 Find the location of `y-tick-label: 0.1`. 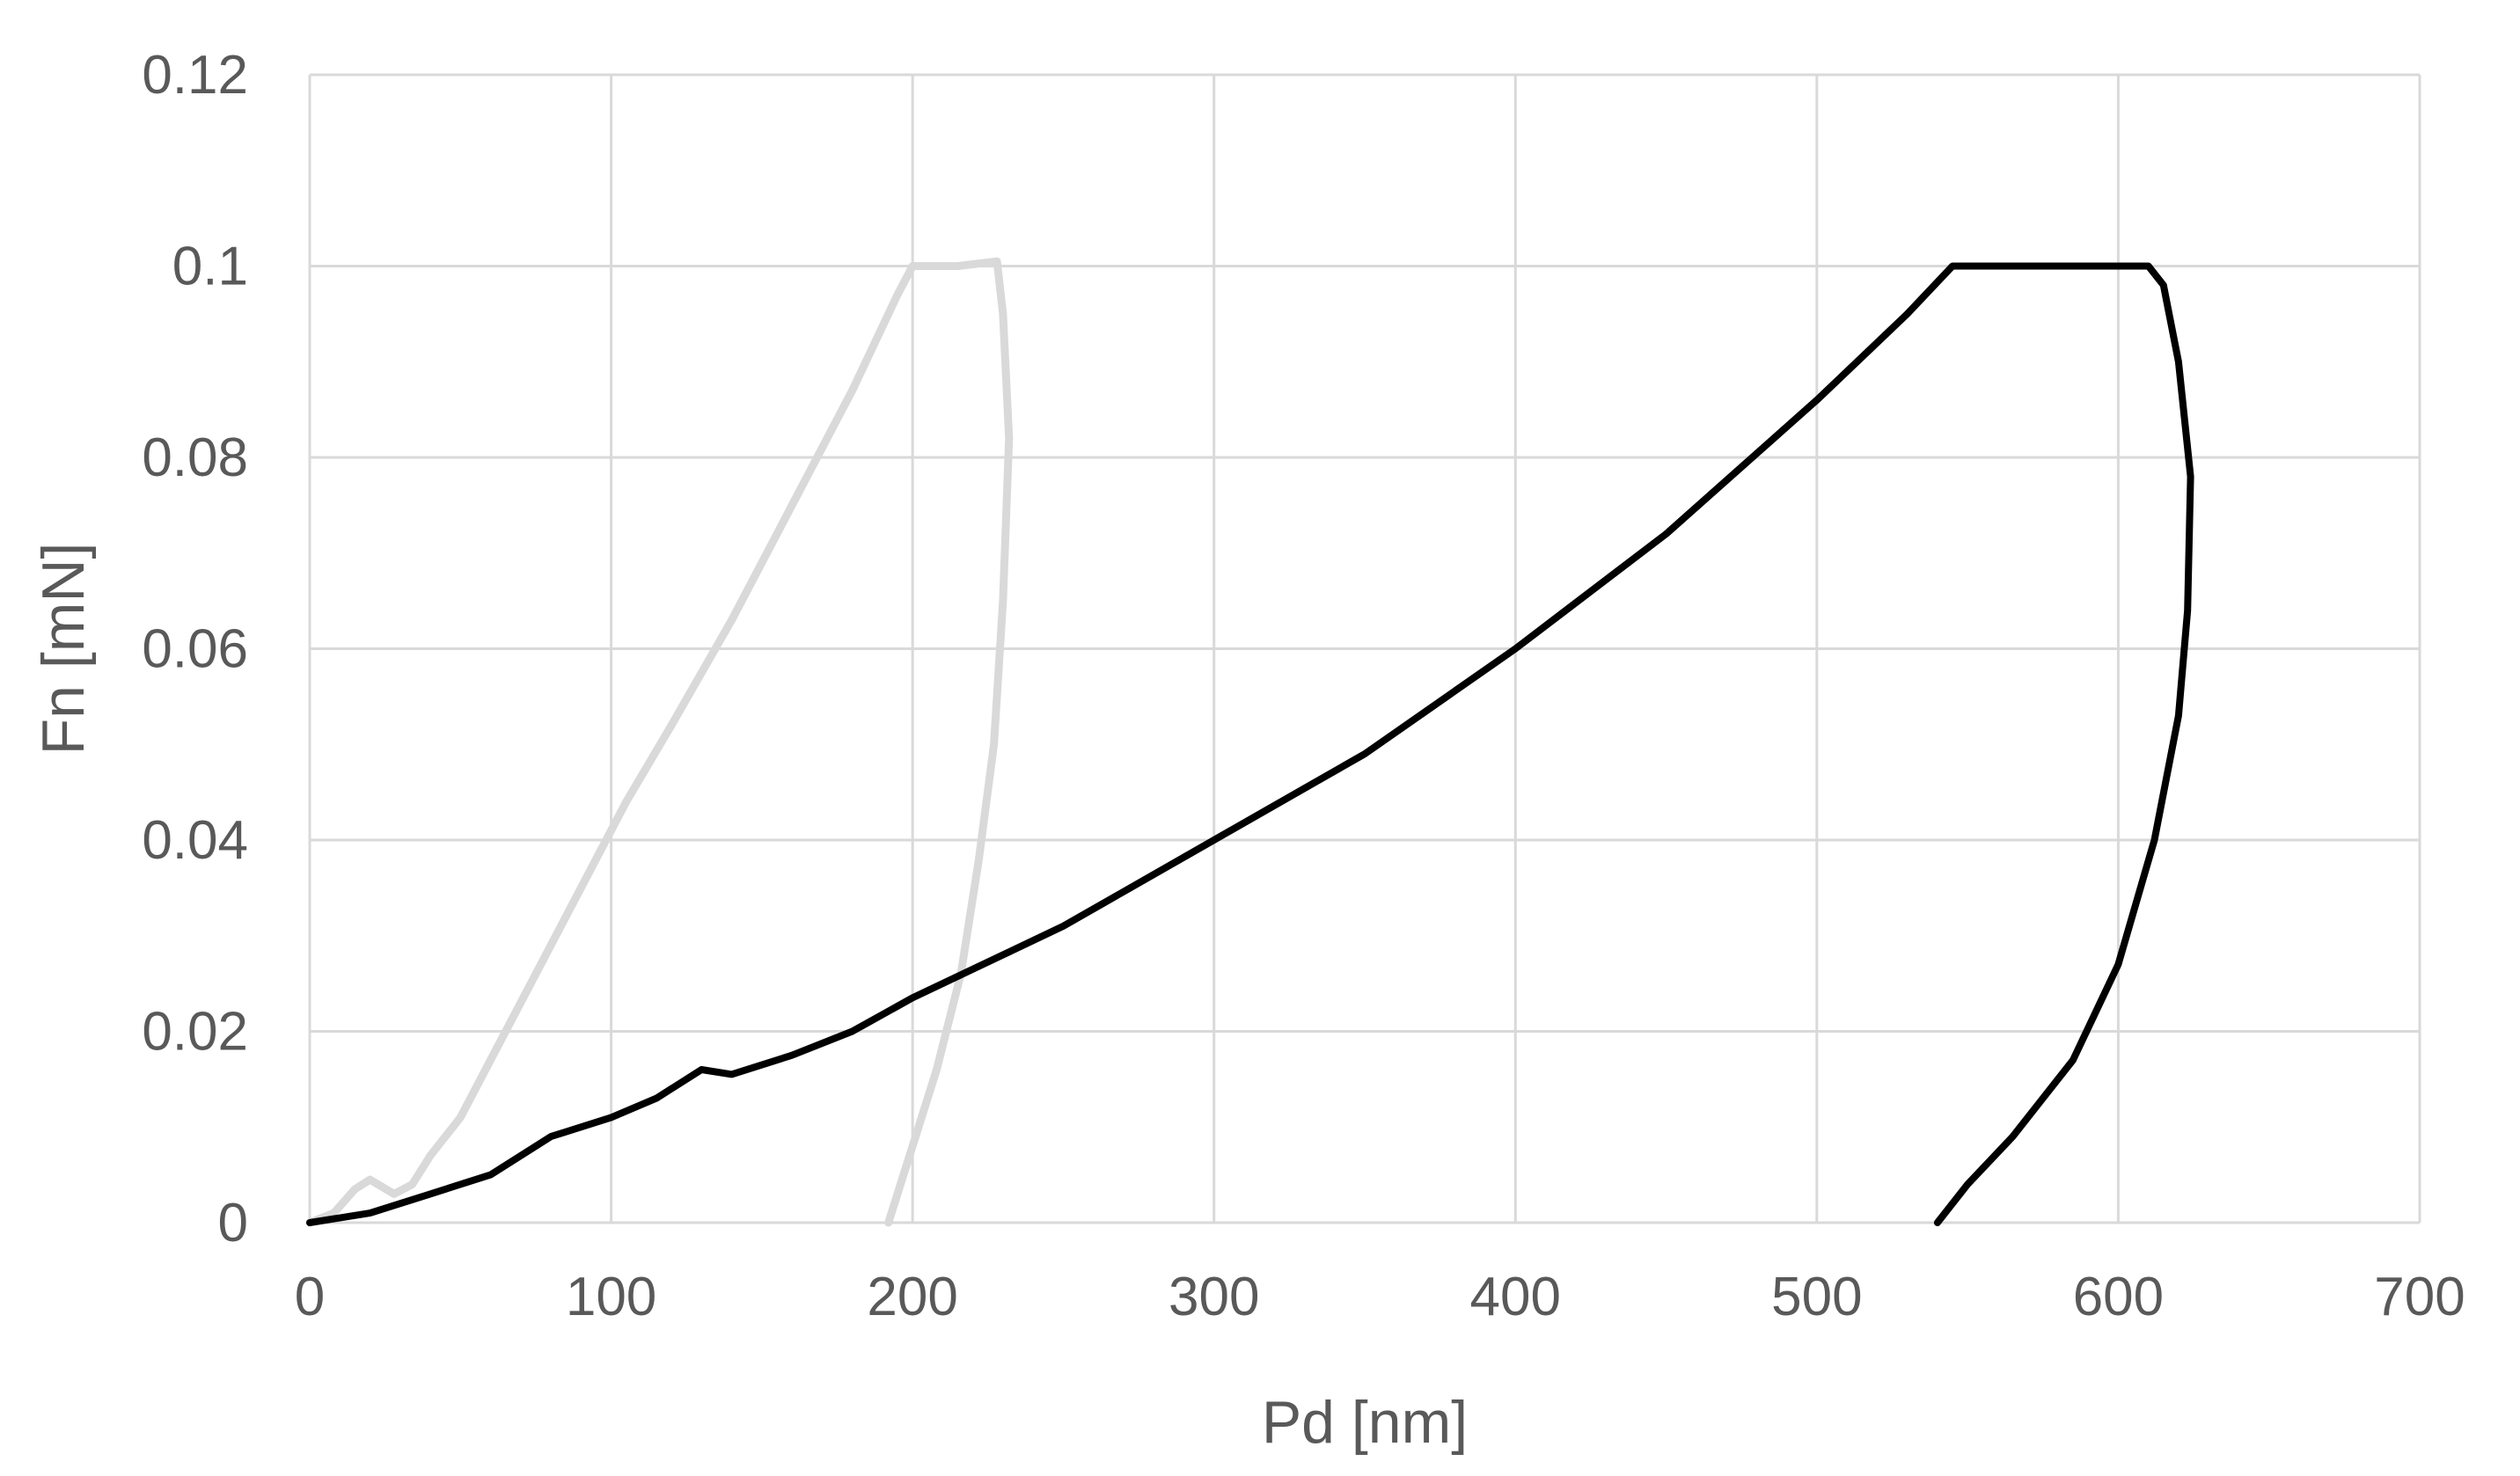

y-tick-label: 0.1 is located at coordinates (210, 267).